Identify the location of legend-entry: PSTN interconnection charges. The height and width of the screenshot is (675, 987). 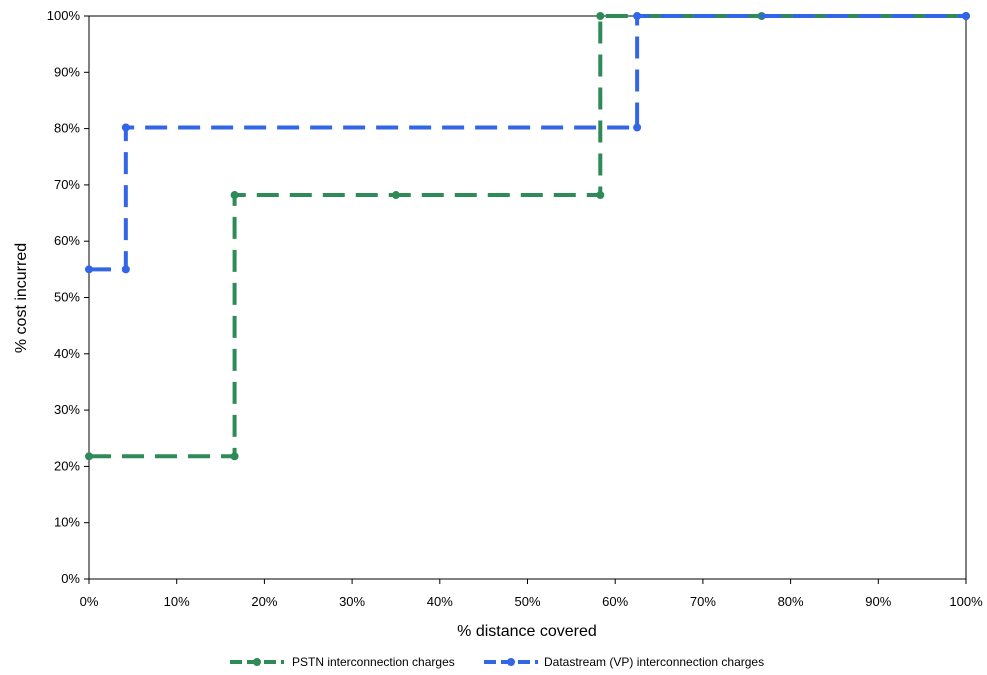
(342, 662).